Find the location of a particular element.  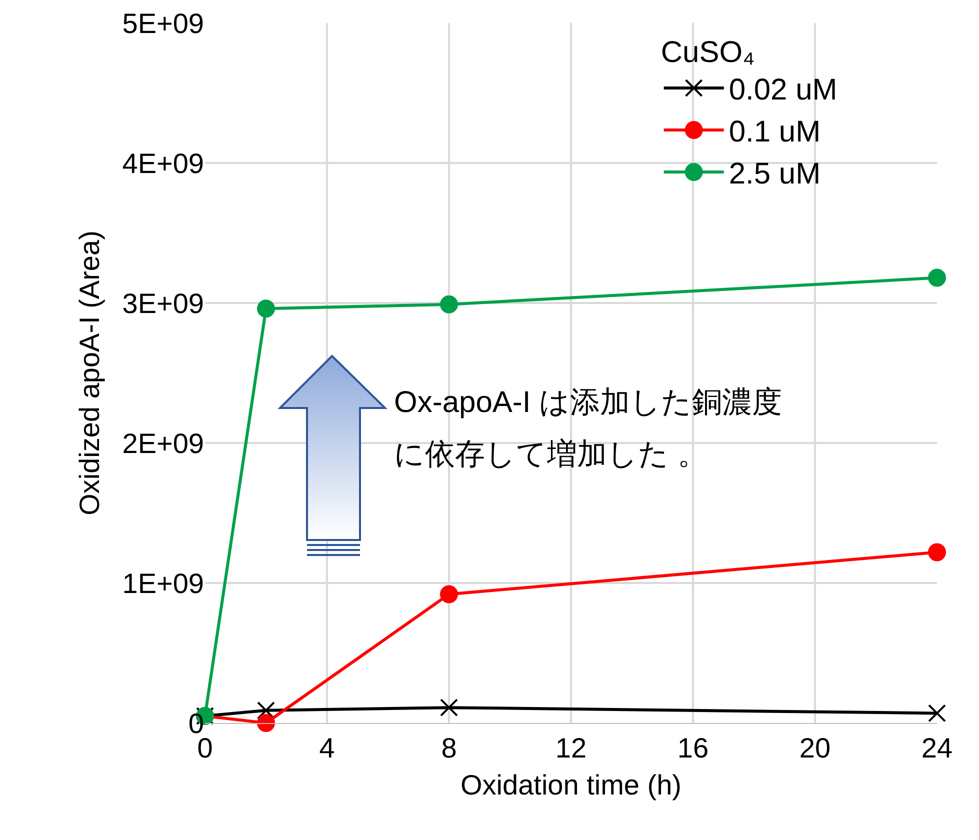

y-tick-label: 0 is located at coordinates (196, 723).